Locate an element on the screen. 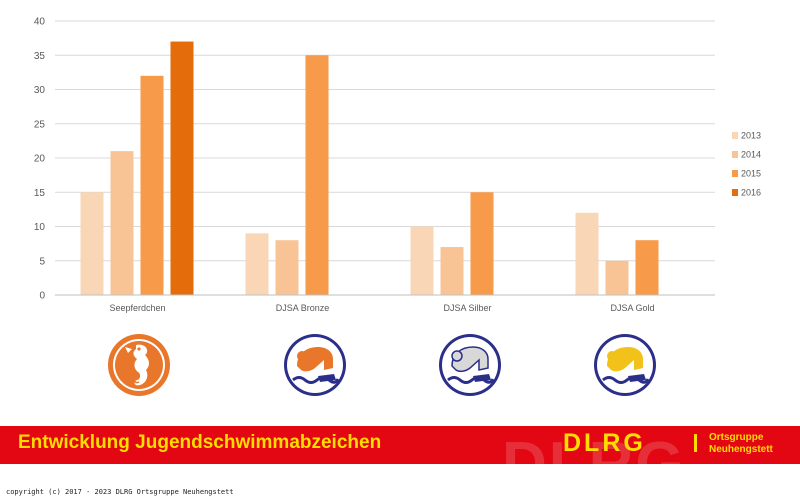 Image resolution: width=800 pixels, height=500 pixels. bar-2014-djsa-bronze is located at coordinates (287, 267).